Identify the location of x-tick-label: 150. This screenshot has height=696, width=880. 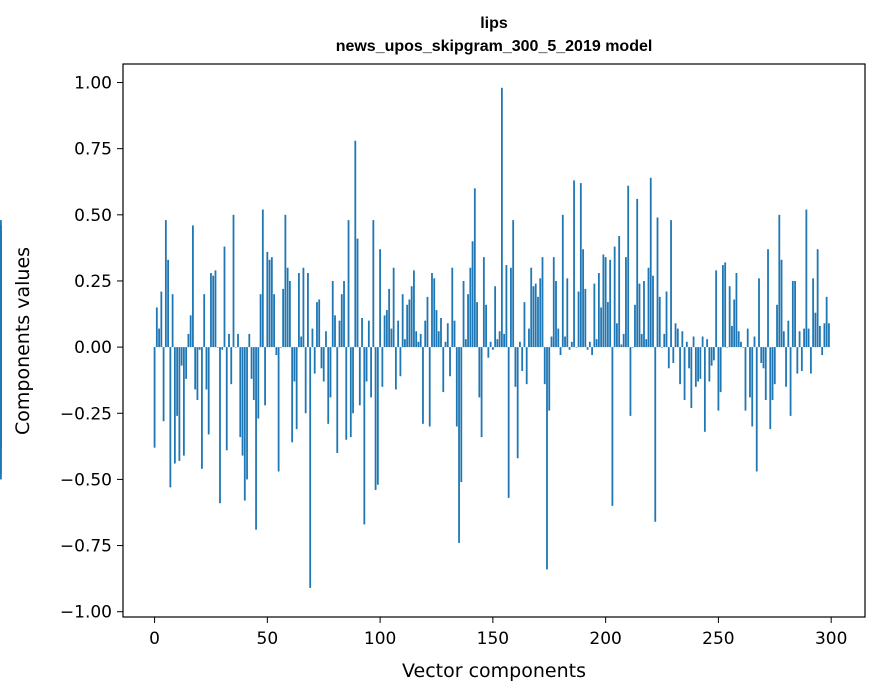
(493, 639).